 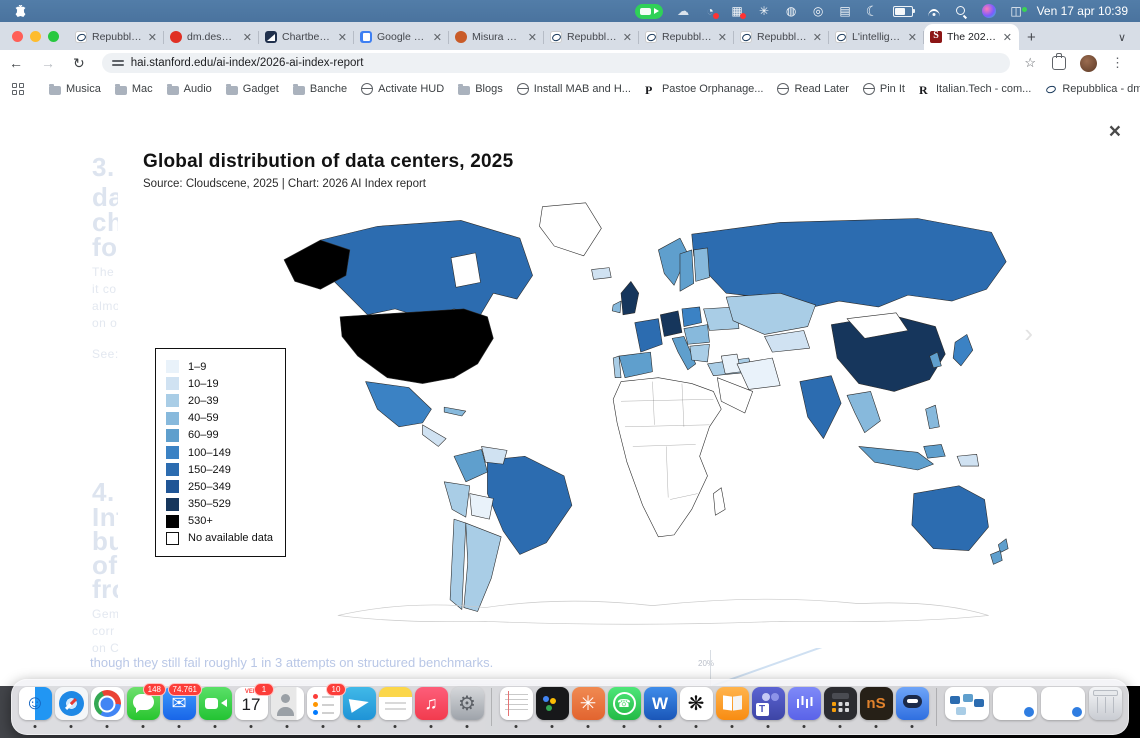 I want to click on window-map-thumb-item, so click(x=967, y=707).